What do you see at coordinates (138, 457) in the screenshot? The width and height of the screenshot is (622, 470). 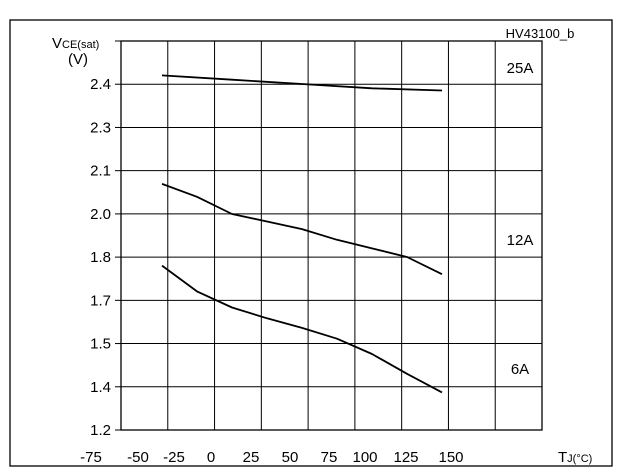 I see `x-tick-label: -50` at bounding box center [138, 457].